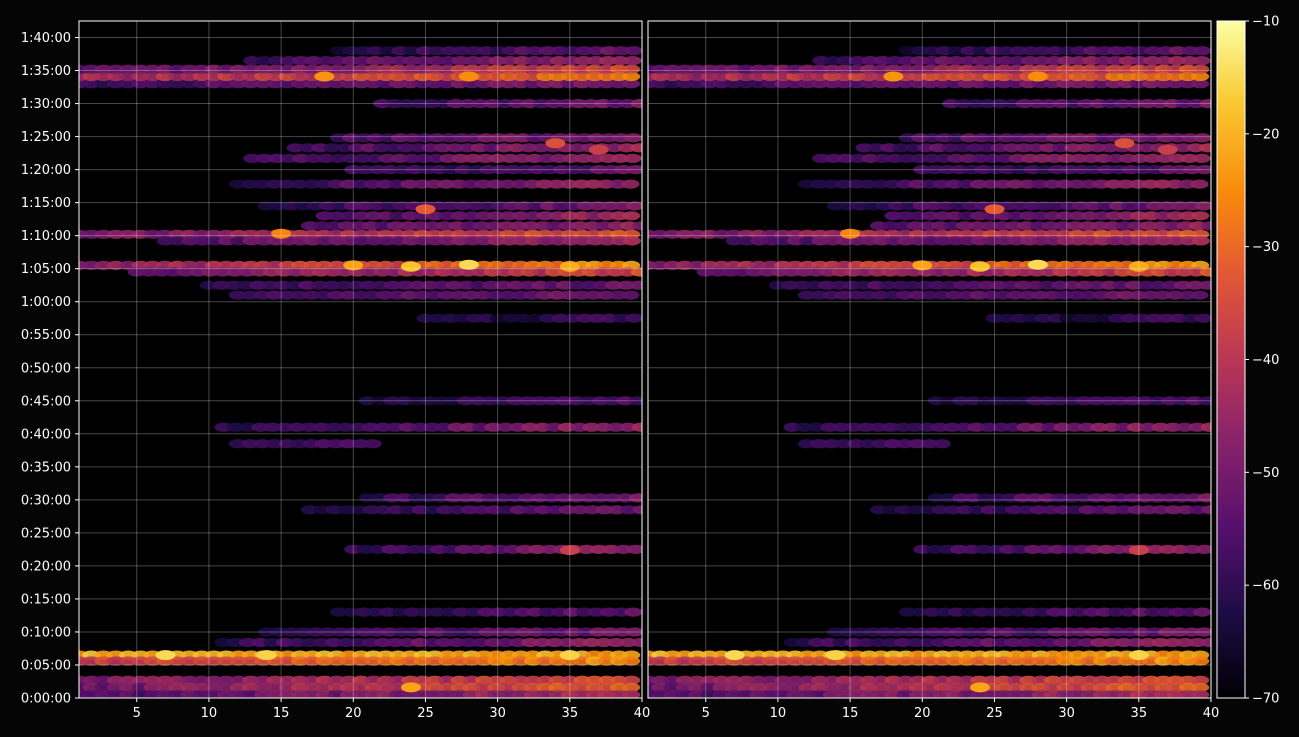 This screenshot has width=1299, height=737. Describe the element at coordinates (353, 713) in the screenshot. I see `x-tick-label: 20` at that location.